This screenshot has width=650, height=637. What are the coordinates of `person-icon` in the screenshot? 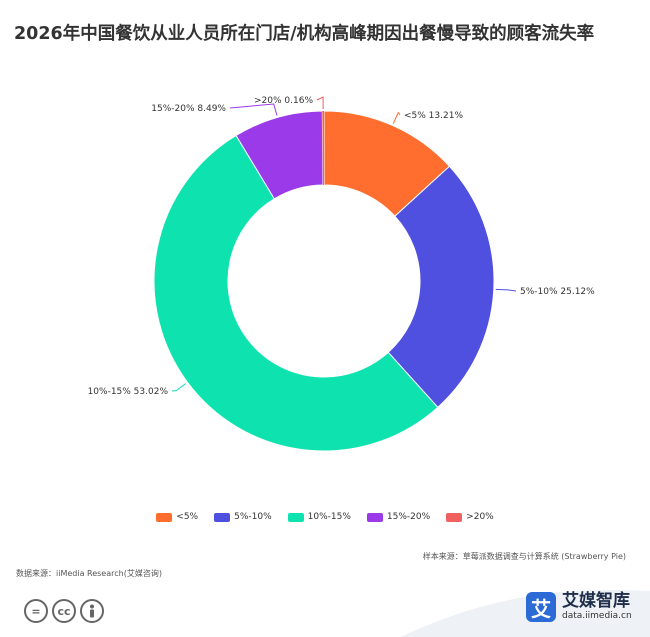 It's located at (92, 611).